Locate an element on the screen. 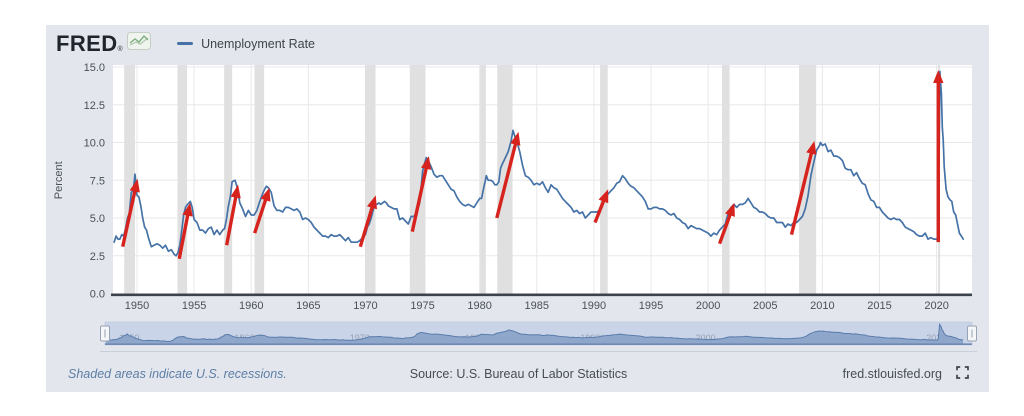  recession-note: Shaded areas indicate U.S. recessions. is located at coordinates (177, 374).